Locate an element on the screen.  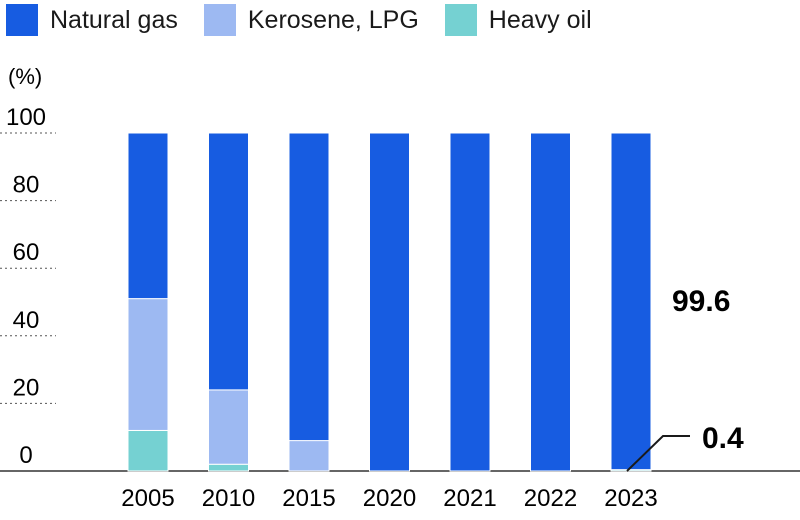
y-tick-label: 40 is located at coordinates (26, 320).